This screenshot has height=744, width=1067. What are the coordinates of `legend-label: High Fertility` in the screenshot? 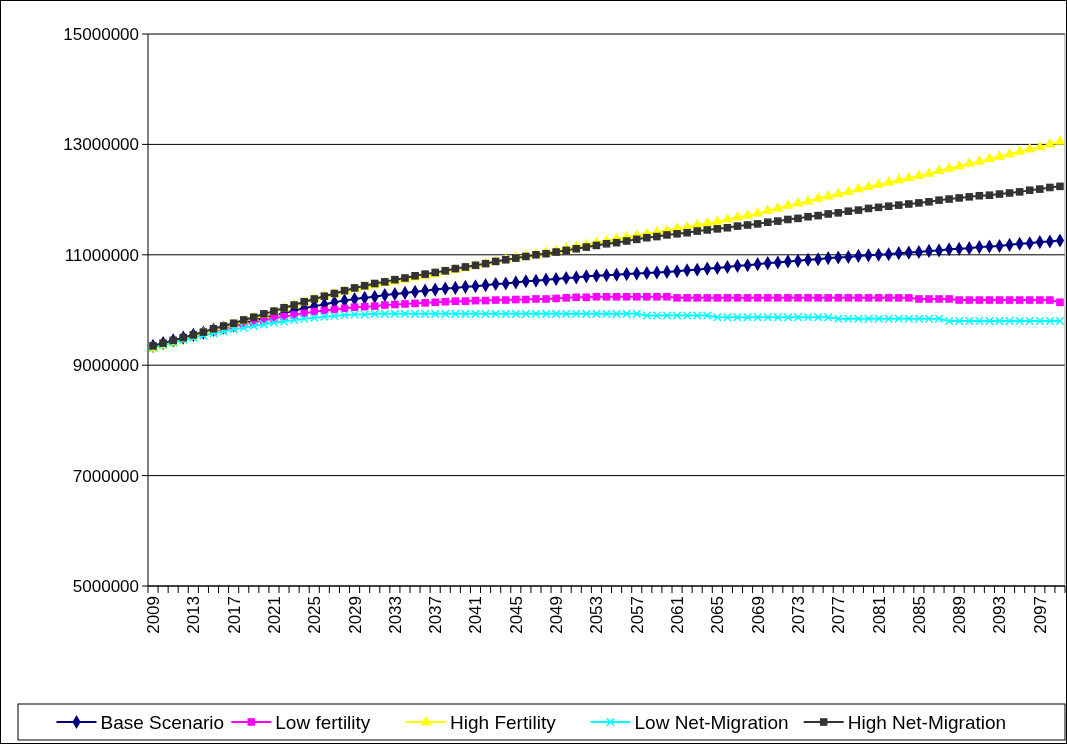 It's located at (503, 722).